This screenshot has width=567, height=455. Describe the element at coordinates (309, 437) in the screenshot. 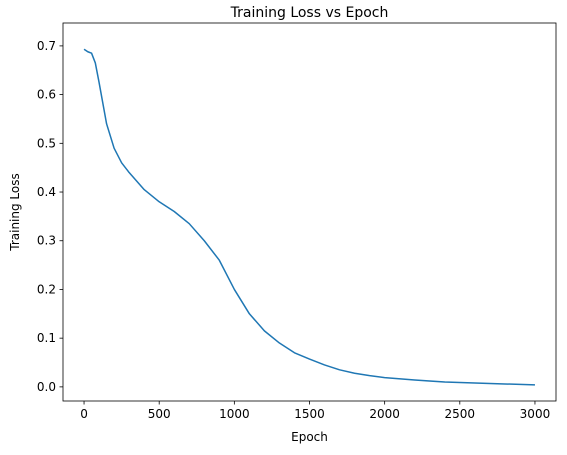

I see `x-axis-label: Epoch` at that location.